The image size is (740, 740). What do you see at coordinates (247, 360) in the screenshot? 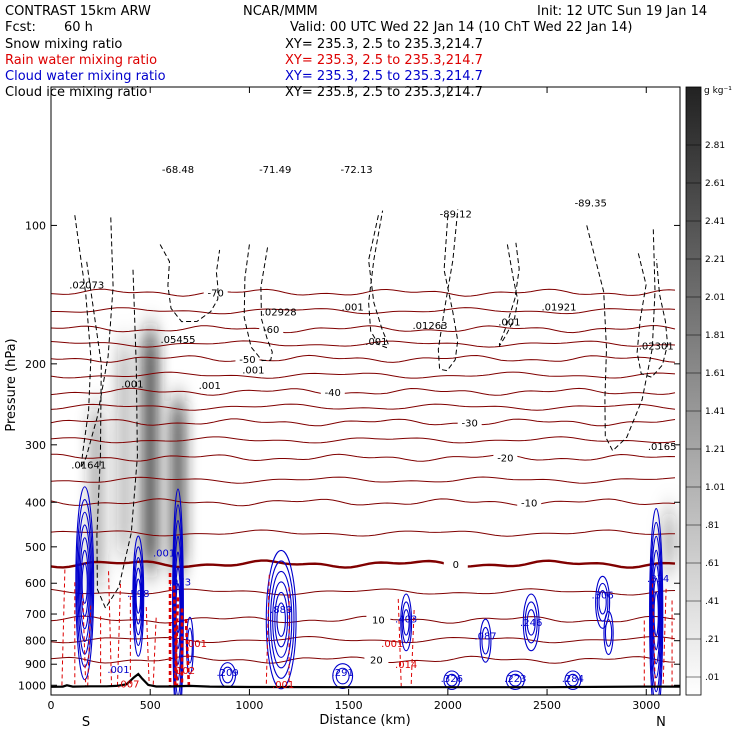
I see `temp-label--50: -50` at bounding box center [247, 360].